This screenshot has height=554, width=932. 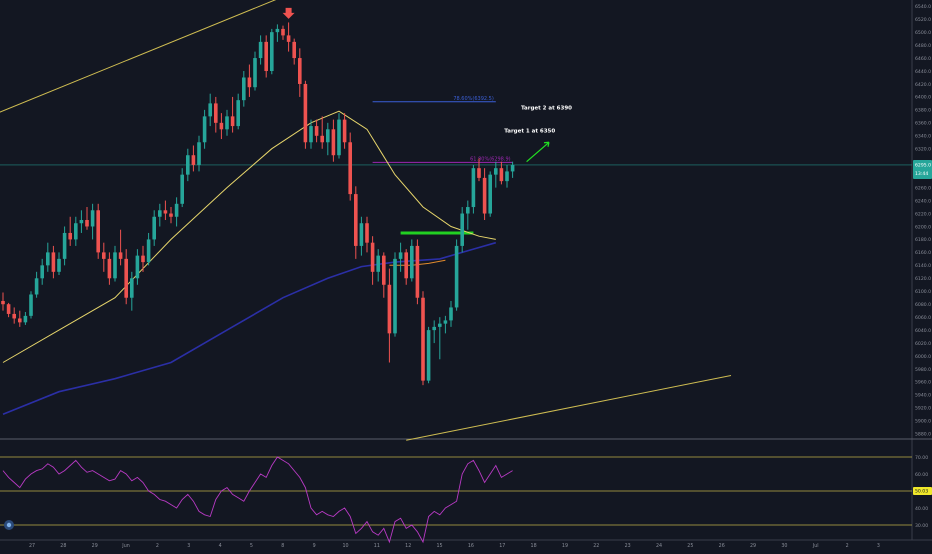 I want to click on indicator-settings-icon-center, so click(x=9, y=525).